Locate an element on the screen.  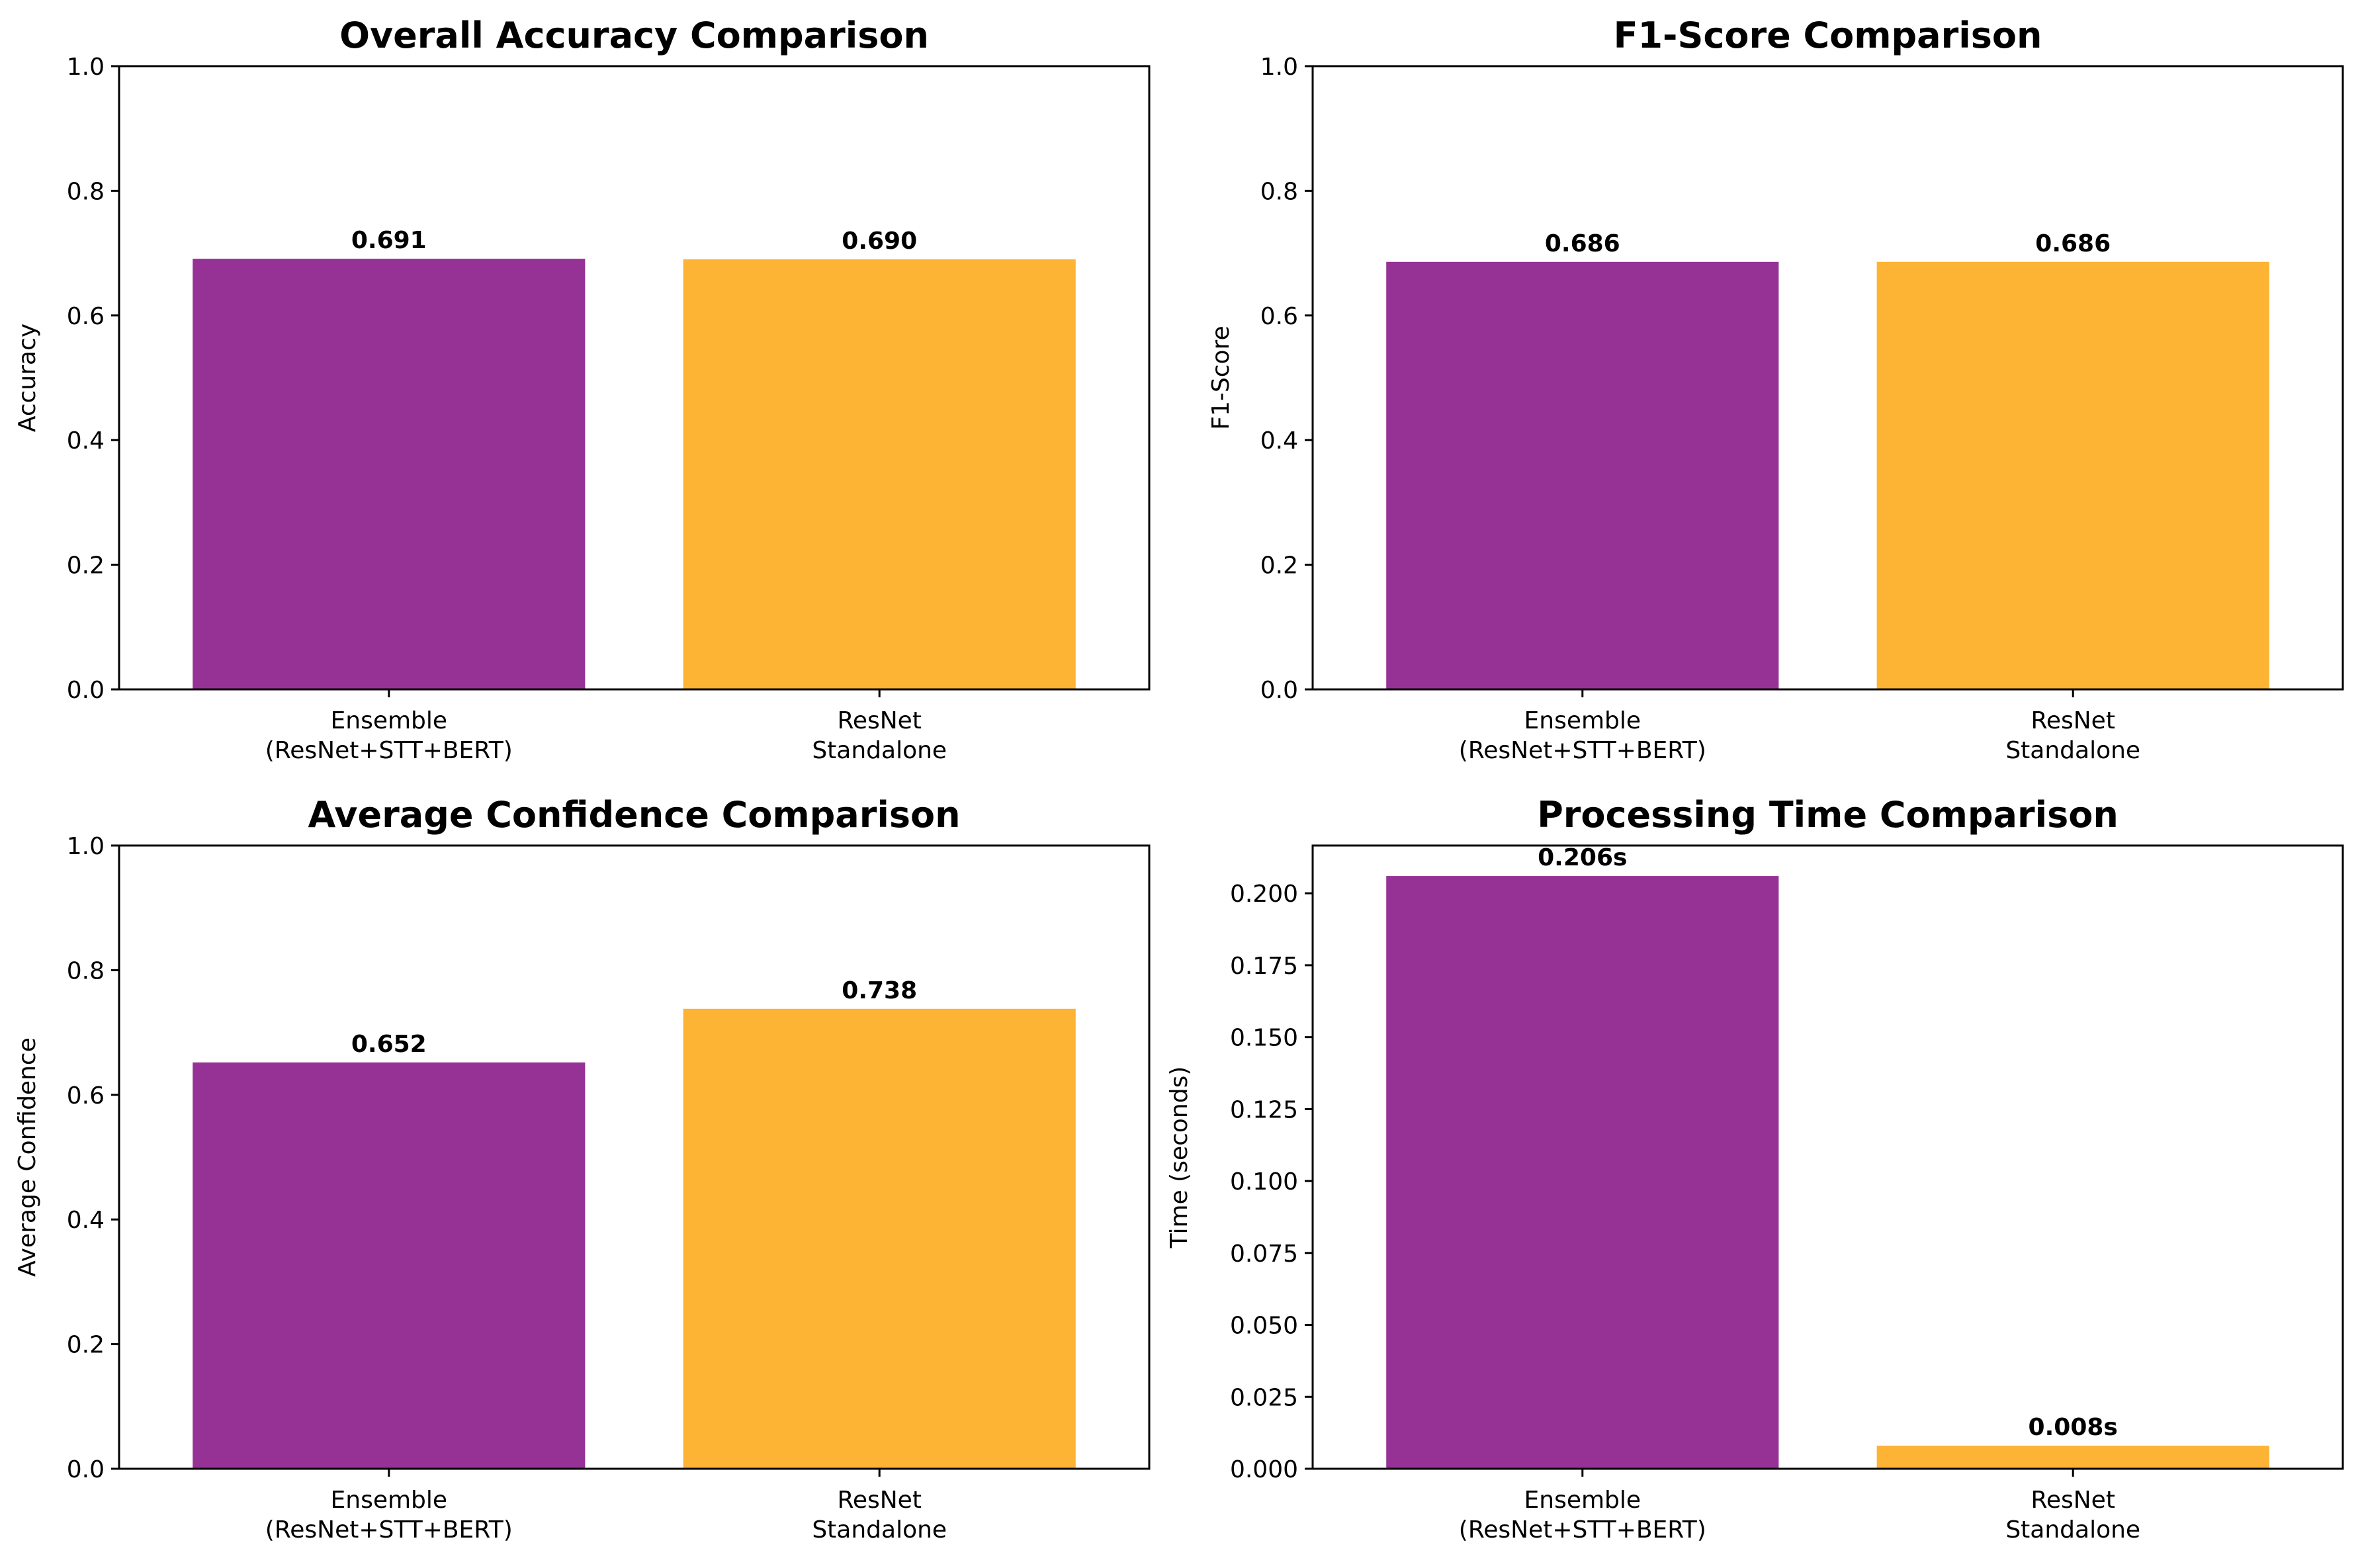
y-axis-label: F1-Score is located at coordinates (1221, 377).